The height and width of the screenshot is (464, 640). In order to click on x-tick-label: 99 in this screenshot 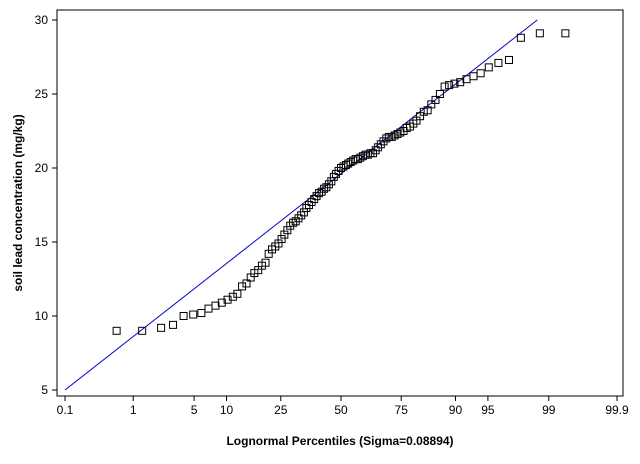, I will do `click(549, 410)`.